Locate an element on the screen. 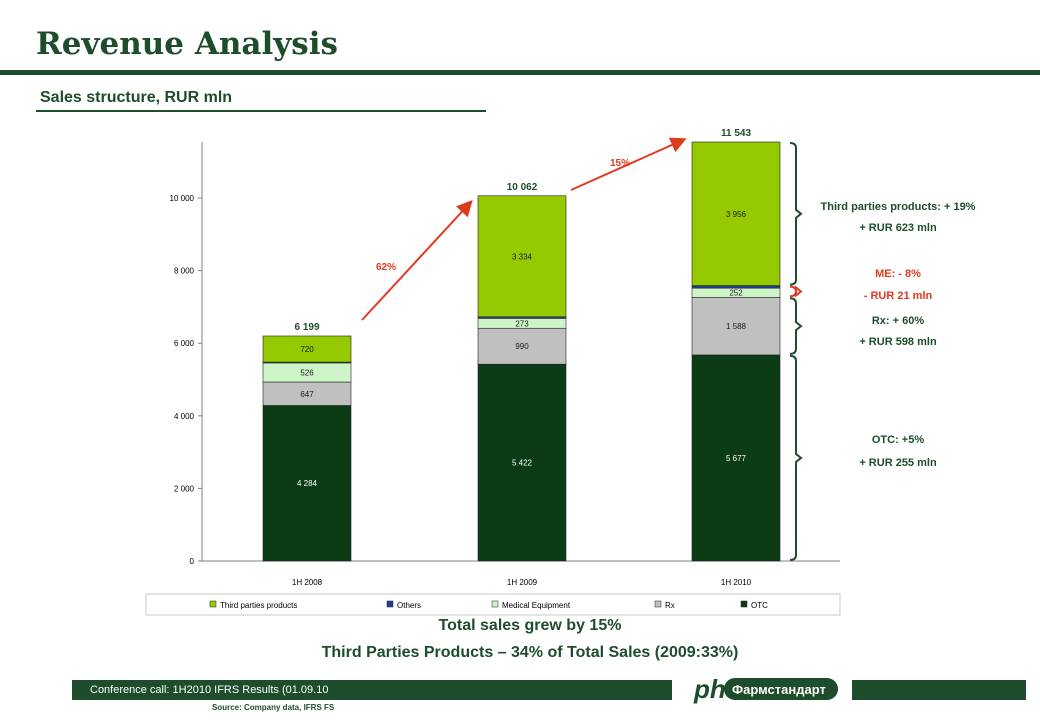  data-label: 3 334 is located at coordinates (522, 256).